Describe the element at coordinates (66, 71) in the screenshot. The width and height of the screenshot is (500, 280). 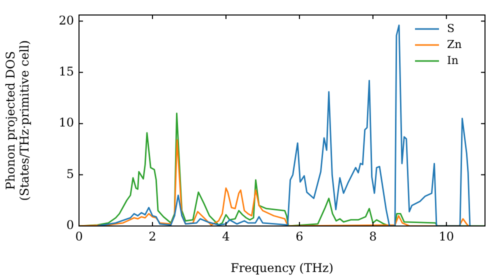
I see `y-tick-label: 15` at that location.